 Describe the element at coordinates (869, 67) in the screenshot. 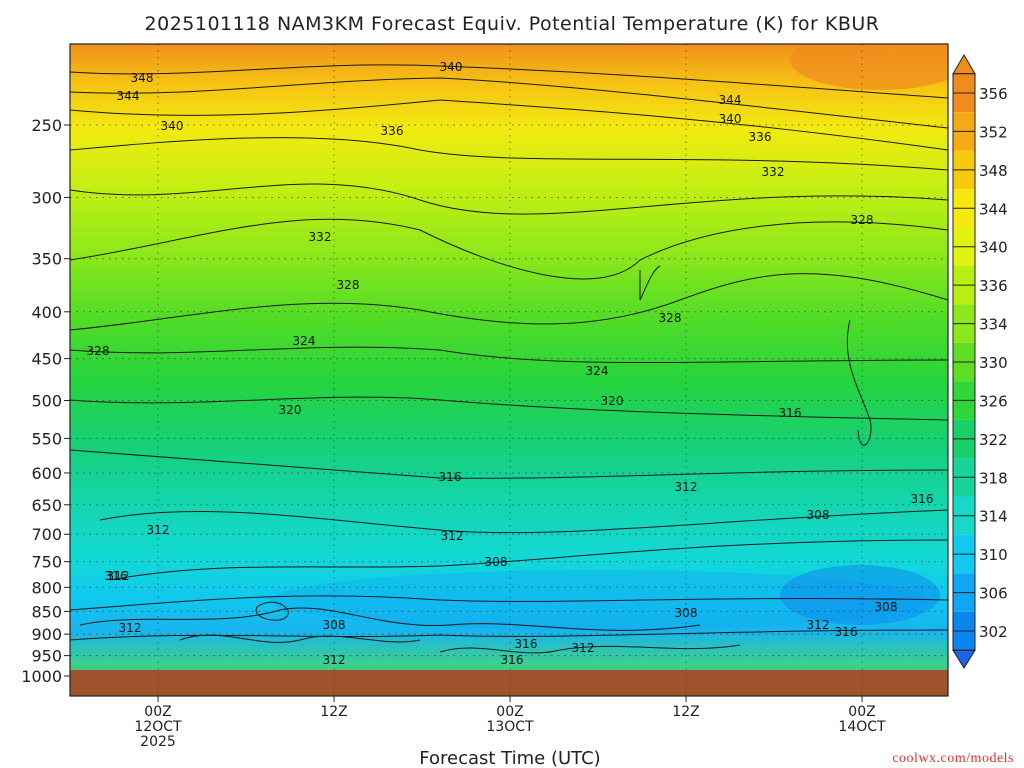

I see `warm-anomaly` at that location.